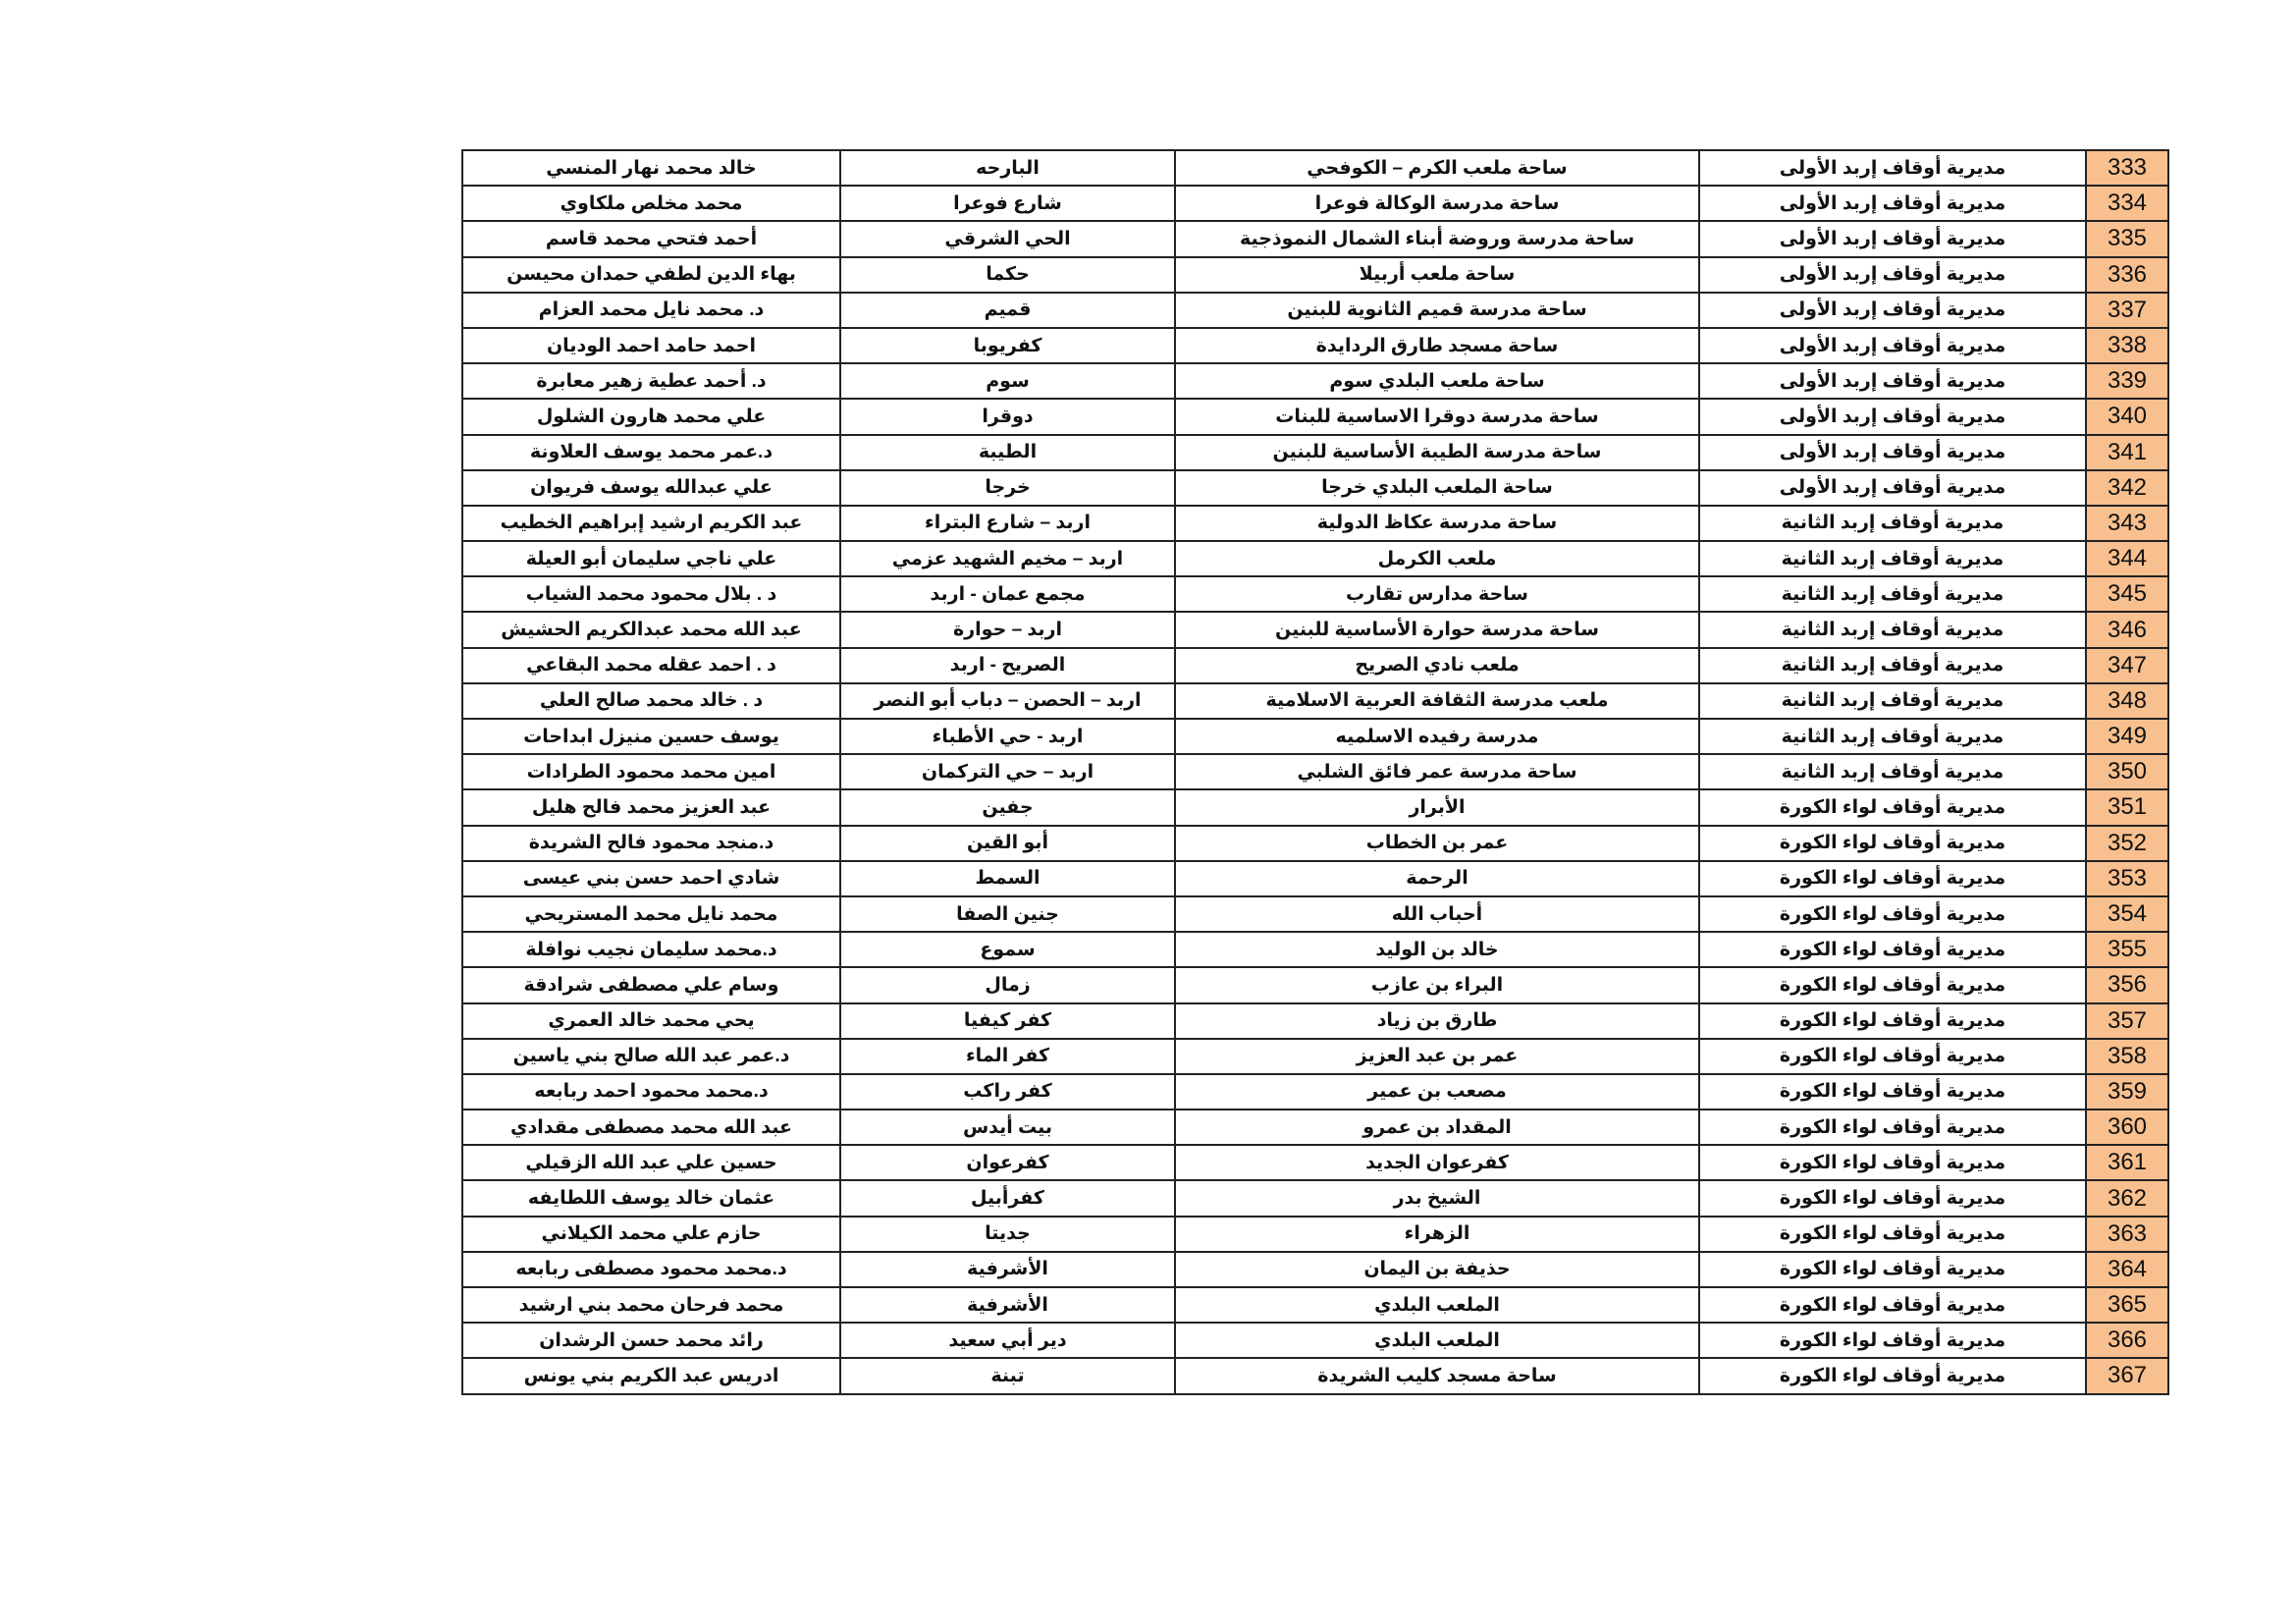 Image resolution: width=2296 pixels, height=1624 pixels. What do you see at coordinates (2127, 665) in the screenshot?
I see `row-number: 347` at bounding box center [2127, 665].